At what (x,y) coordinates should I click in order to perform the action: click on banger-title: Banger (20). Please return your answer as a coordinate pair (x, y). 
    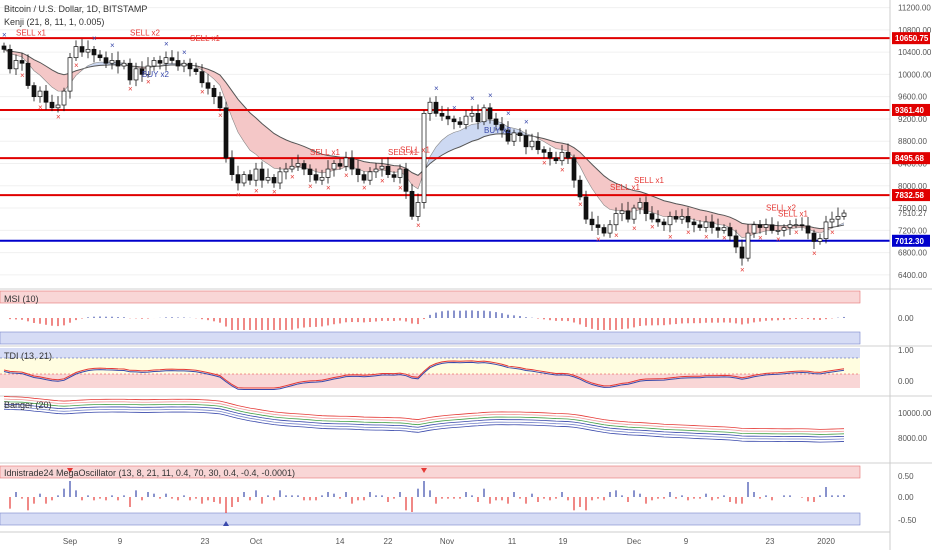
    Looking at the image, I should click on (28, 405).